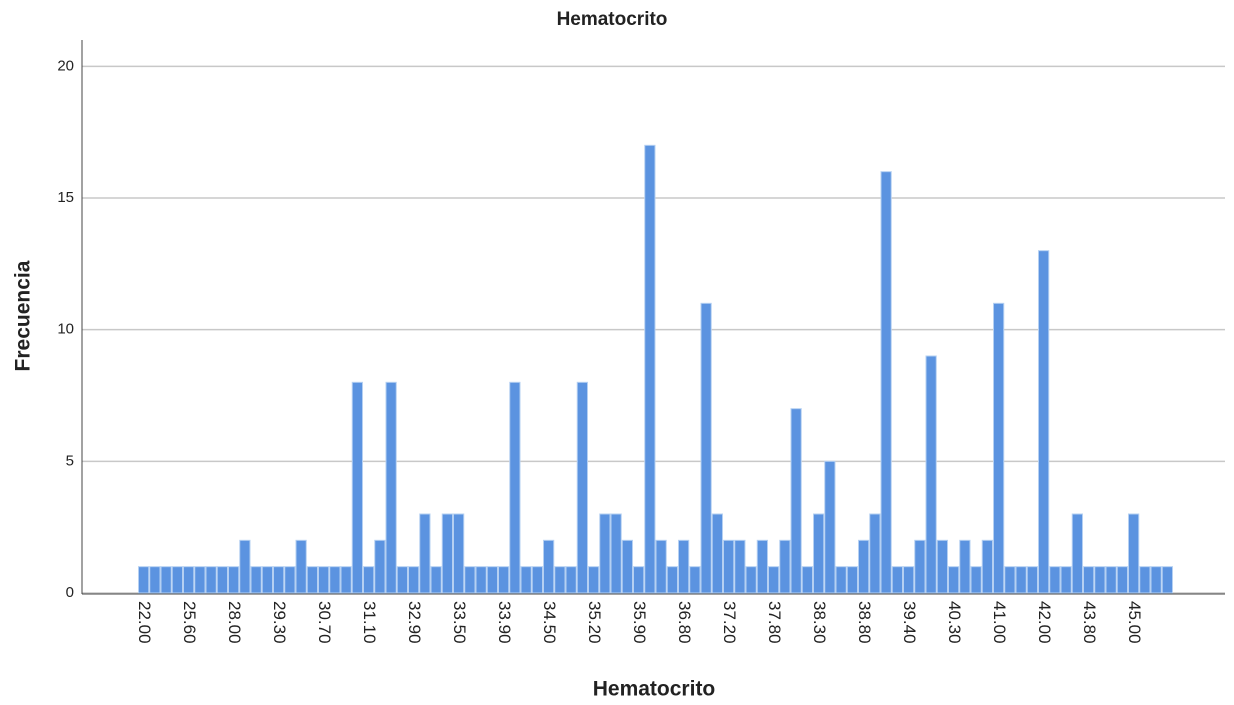  I want to click on y-axis-title: Frecuencia, so click(23, 315).